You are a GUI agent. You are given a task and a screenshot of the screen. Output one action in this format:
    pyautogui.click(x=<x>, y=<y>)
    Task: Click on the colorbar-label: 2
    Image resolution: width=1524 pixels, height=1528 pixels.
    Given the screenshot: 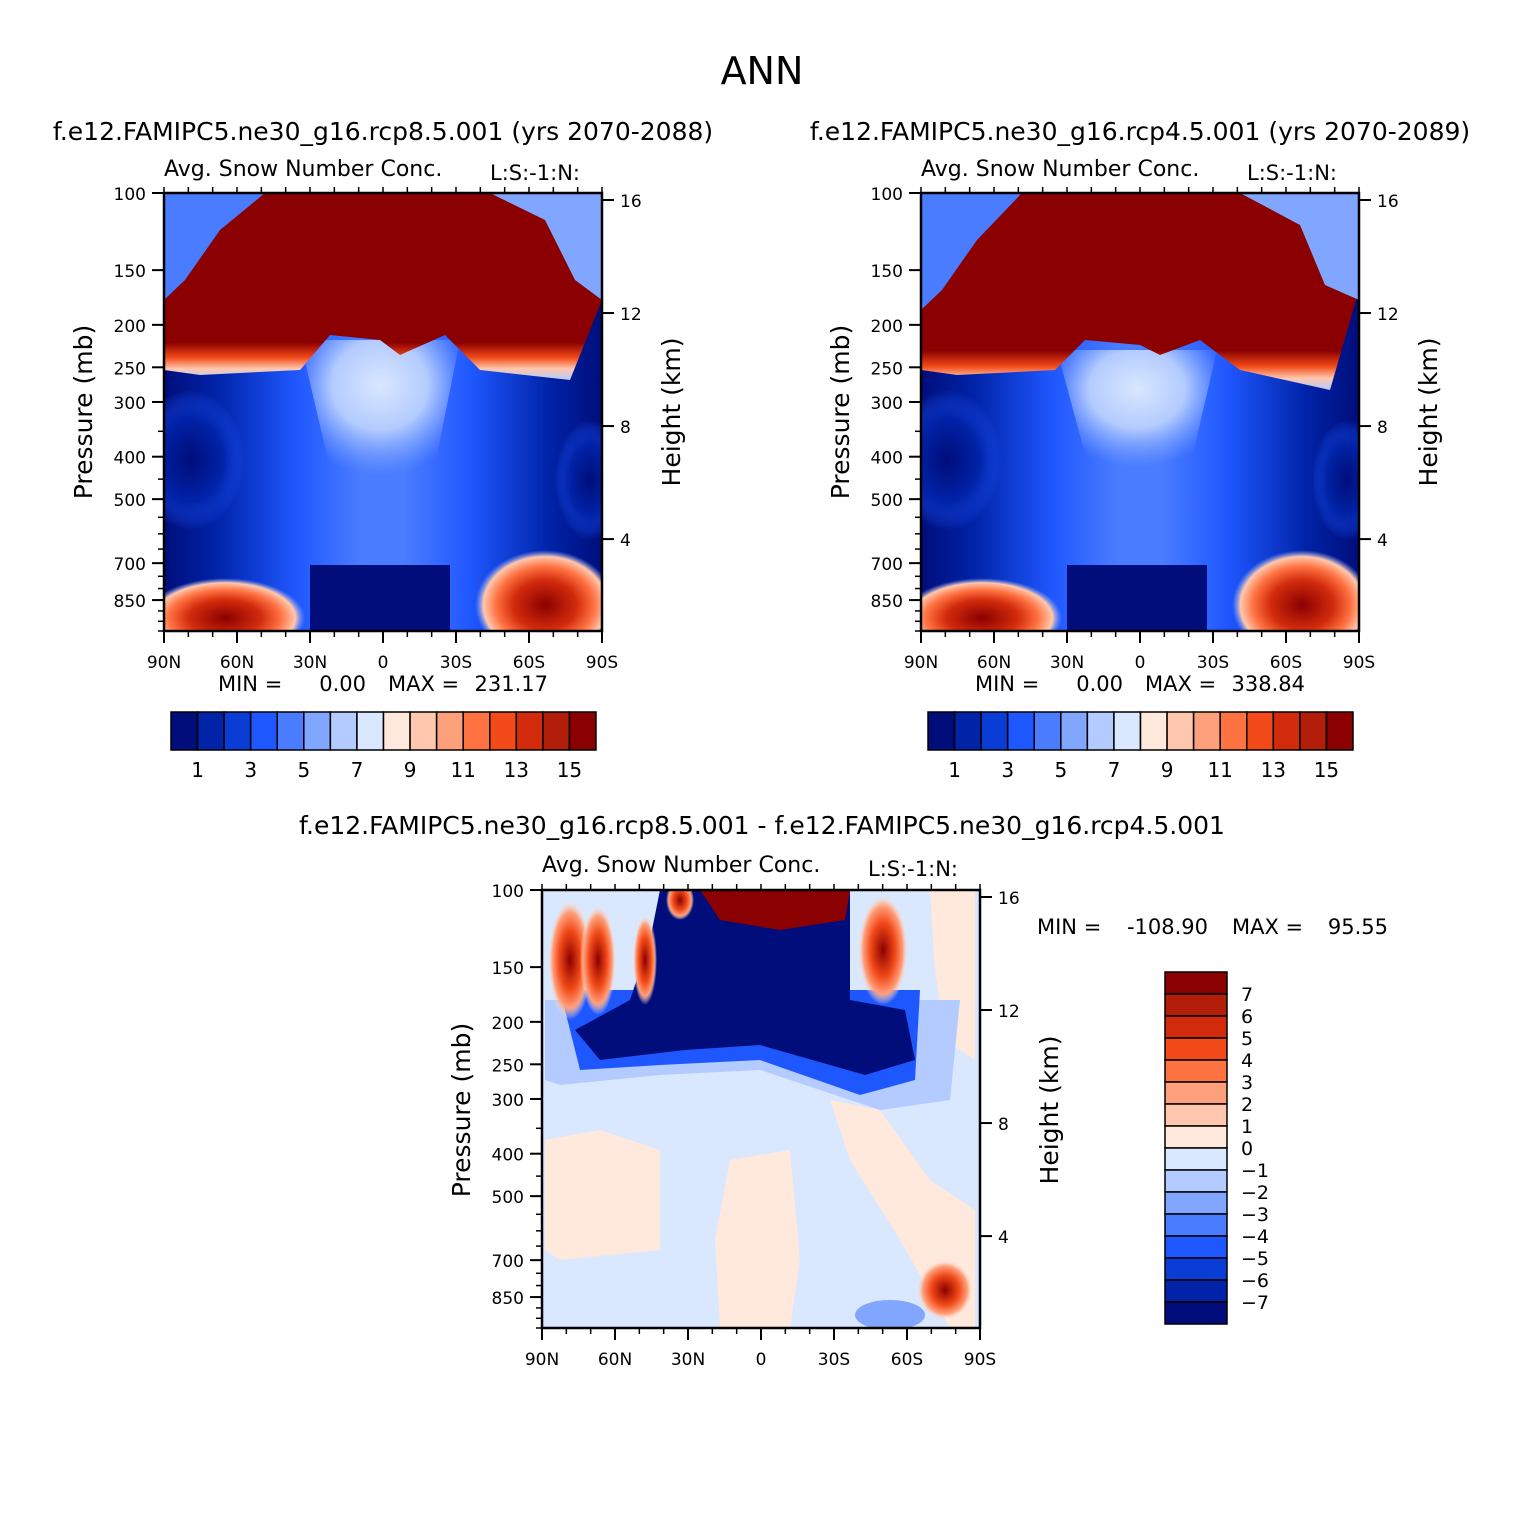 What is the action you would take?
    pyautogui.click(x=1247, y=1105)
    